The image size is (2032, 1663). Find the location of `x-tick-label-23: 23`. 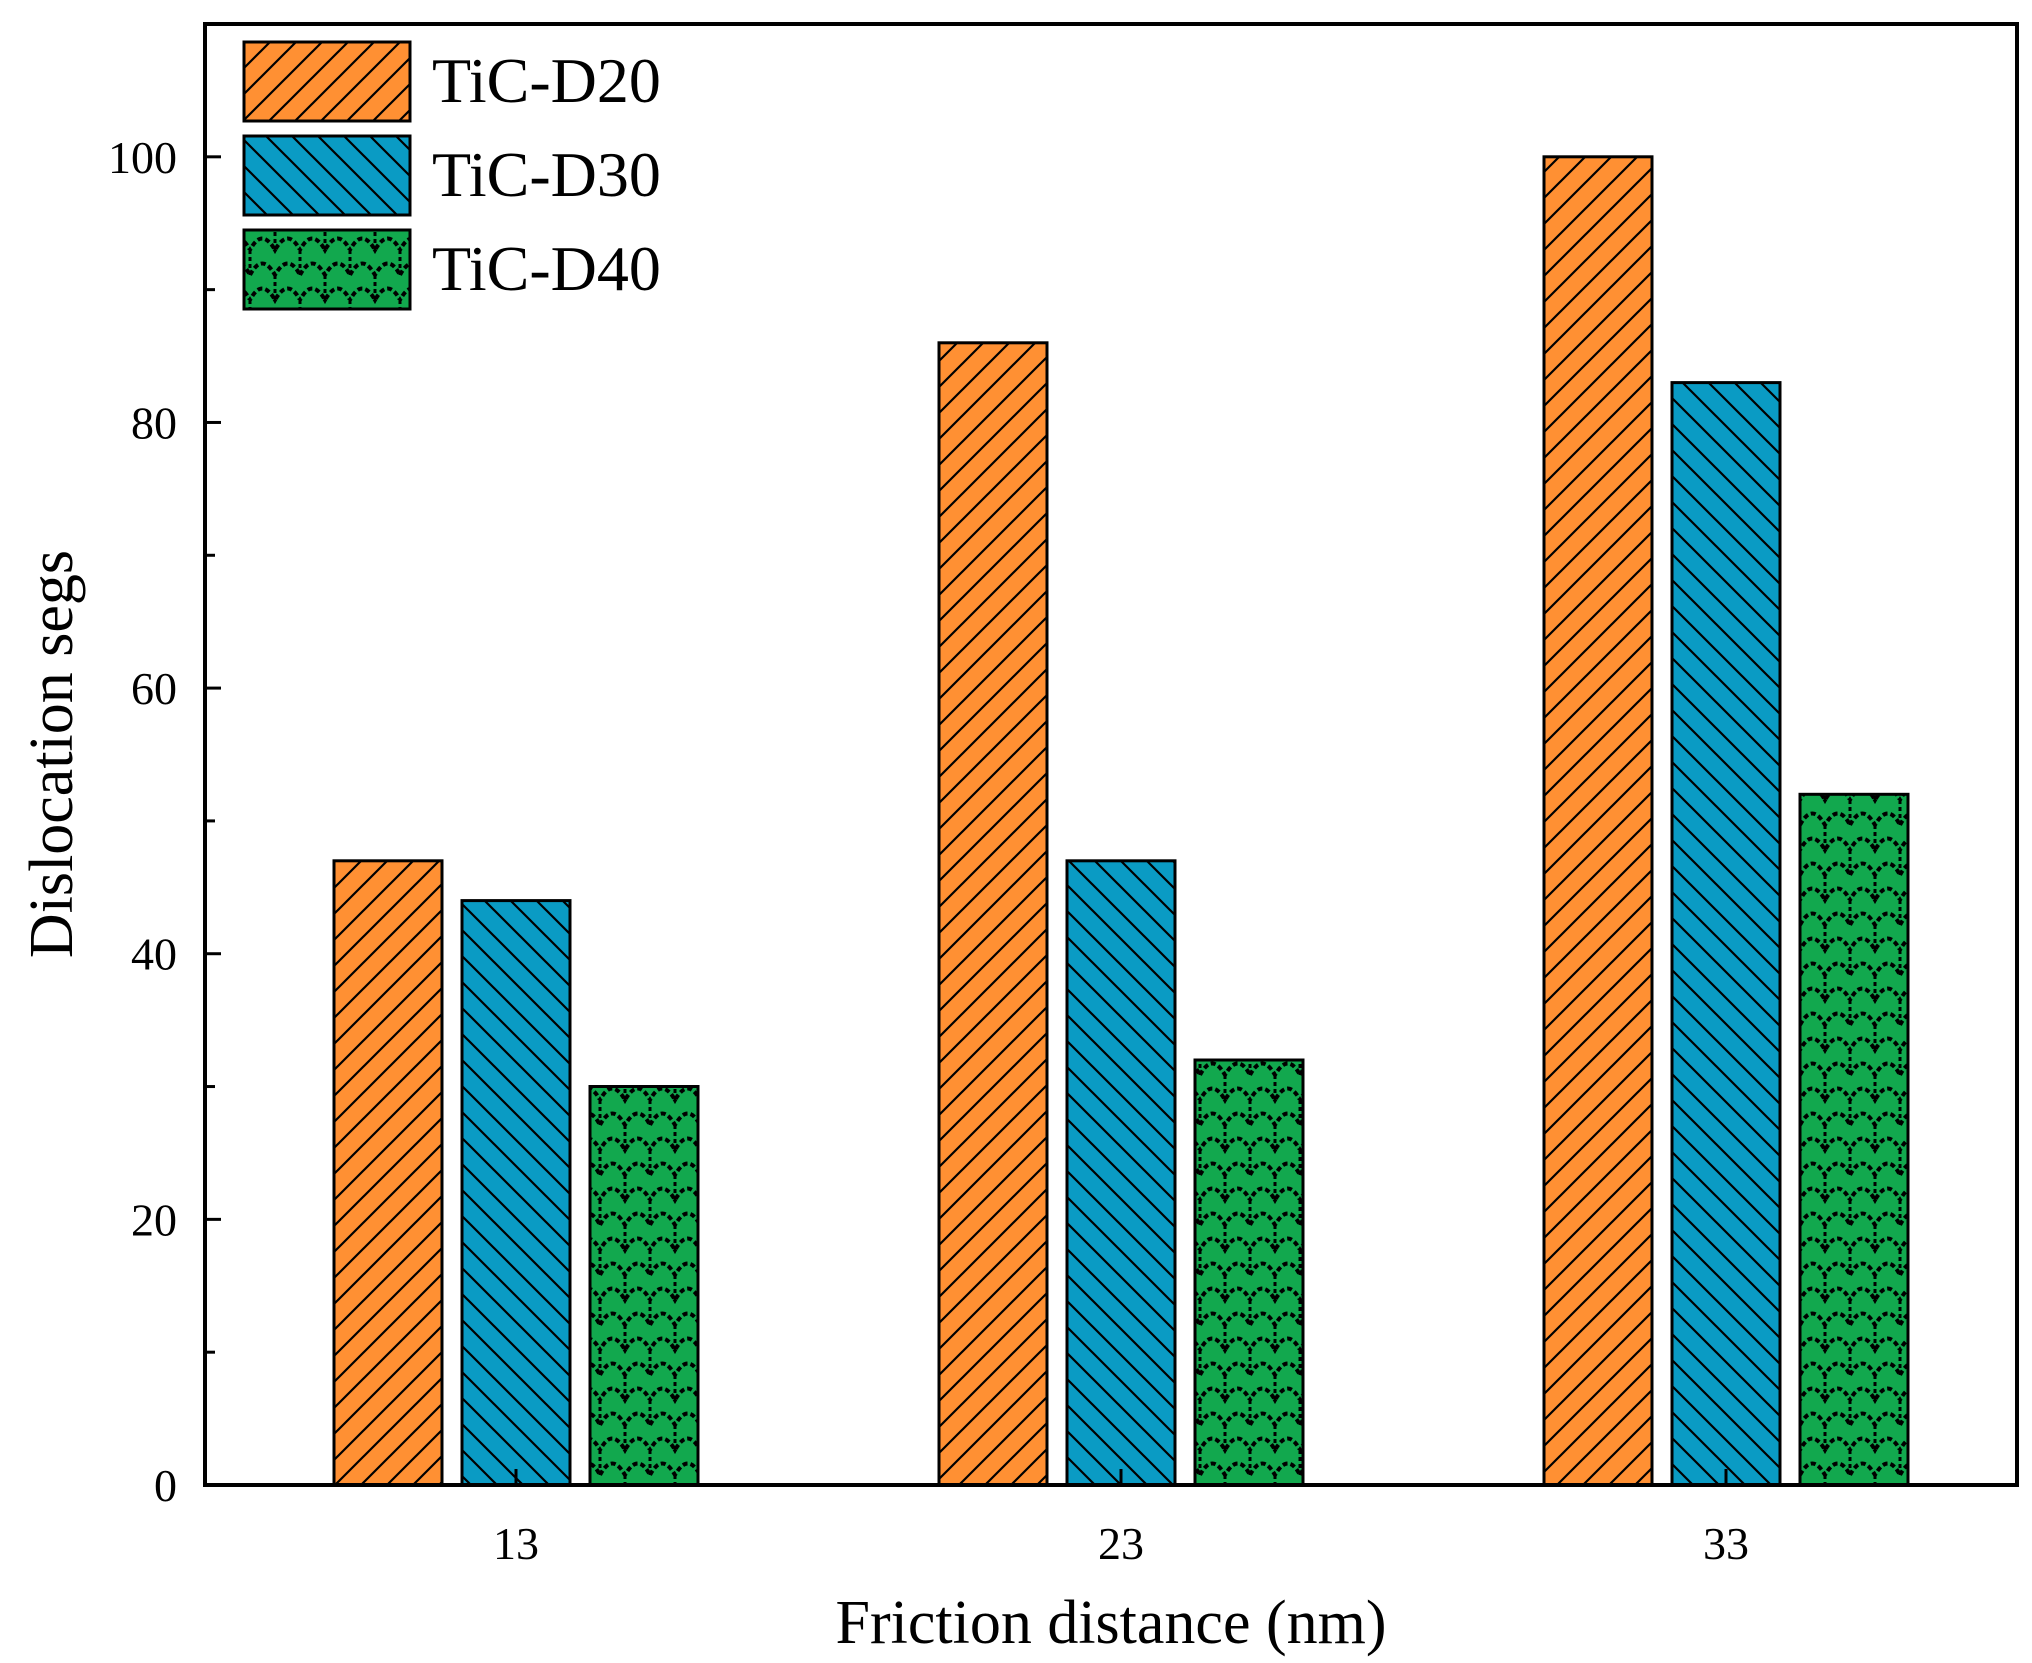

x-tick-label-23: 23 is located at coordinates (1121, 1543).